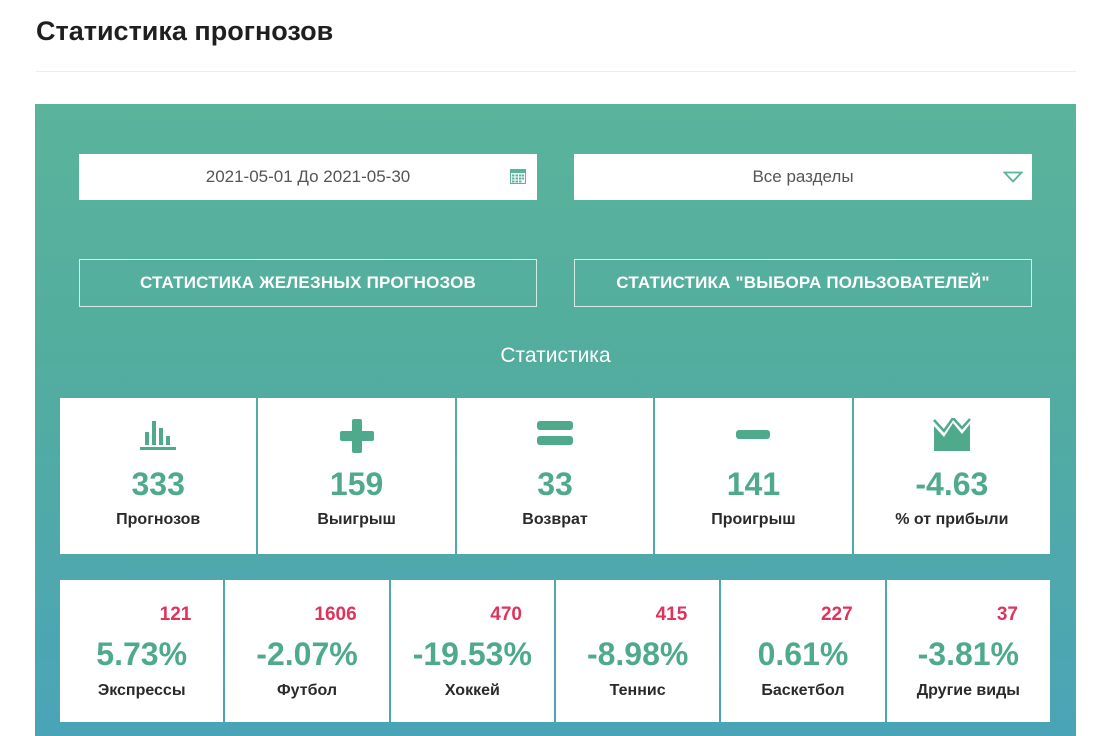 The image size is (1111, 736). What do you see at coordinates (506, 614) in the screenshot?
I see `sport-count: 470` at bounding box center [506, 614].